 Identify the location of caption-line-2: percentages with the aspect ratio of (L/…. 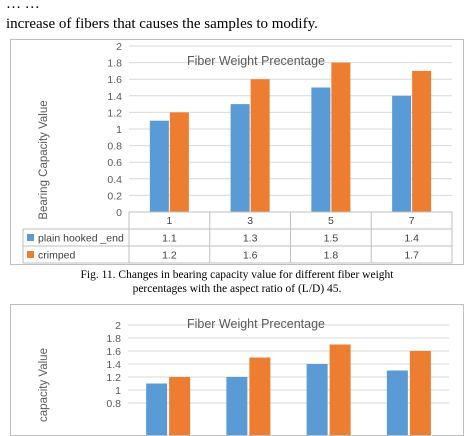
(237, 289).